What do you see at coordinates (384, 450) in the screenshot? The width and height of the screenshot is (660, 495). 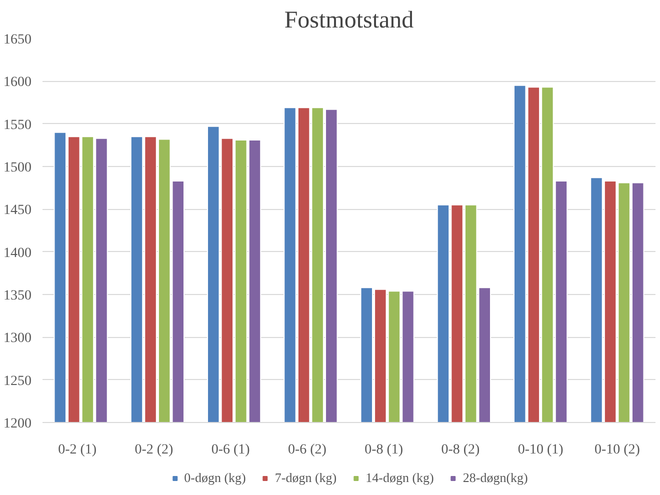 I see `x-tick-label: 0-8 (1)` at bounding box center [384, 450].